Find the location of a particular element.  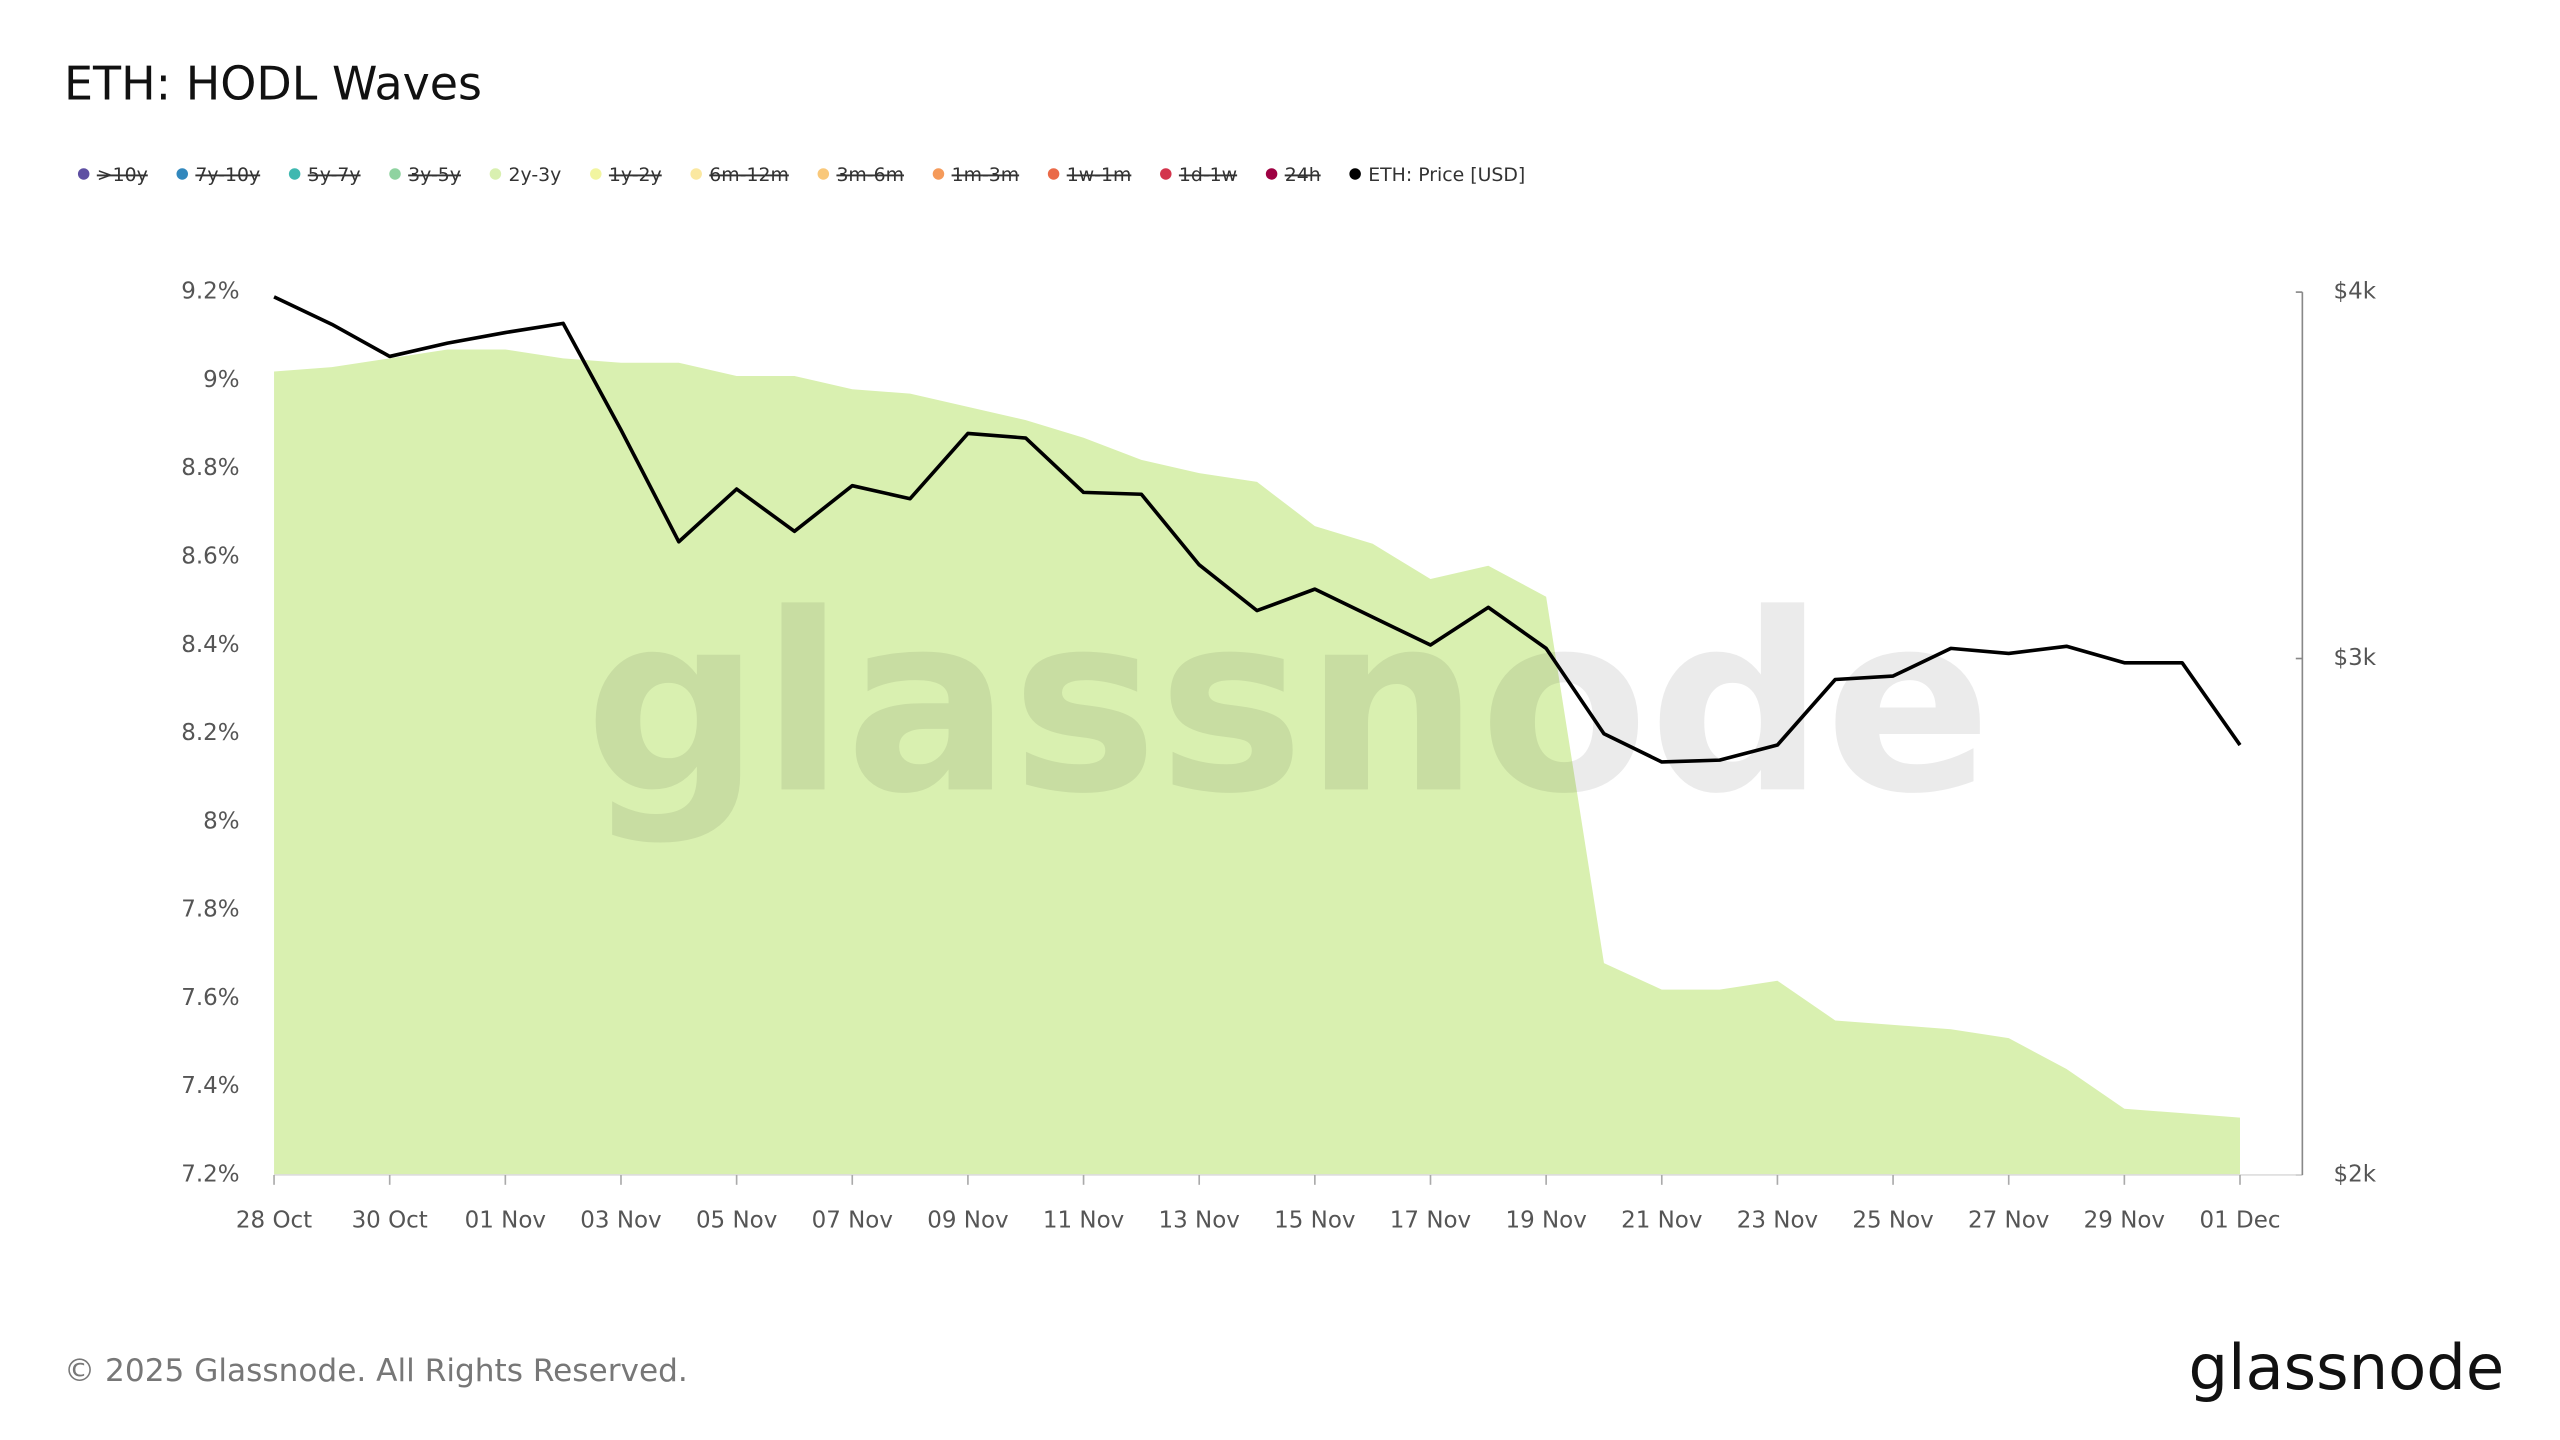

x-tick-label: 28 Oct is located at coordinates (274, 1220).